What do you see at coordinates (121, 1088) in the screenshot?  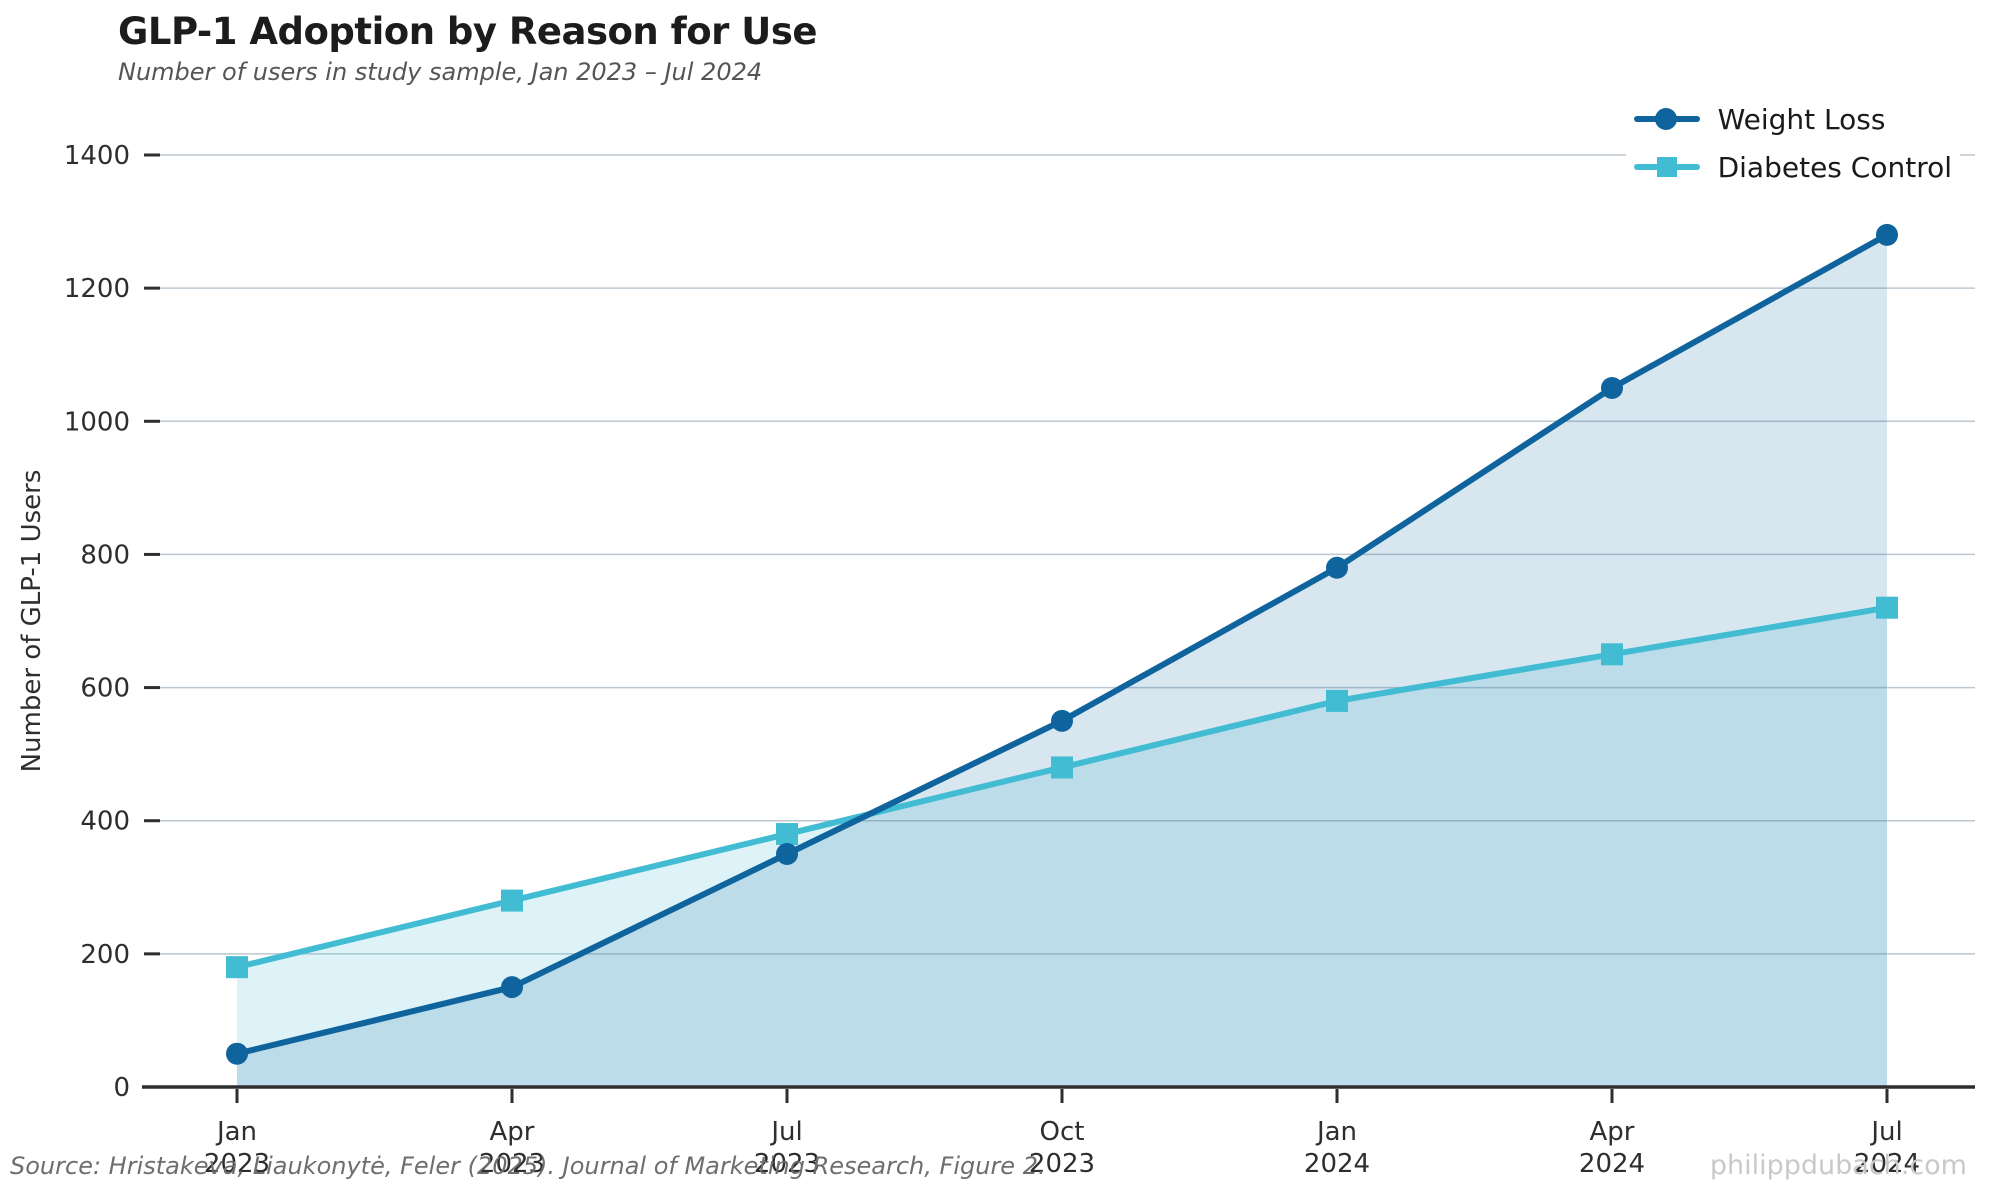 I see `y-tick-label: 0` at bounding box center [121, 1088].